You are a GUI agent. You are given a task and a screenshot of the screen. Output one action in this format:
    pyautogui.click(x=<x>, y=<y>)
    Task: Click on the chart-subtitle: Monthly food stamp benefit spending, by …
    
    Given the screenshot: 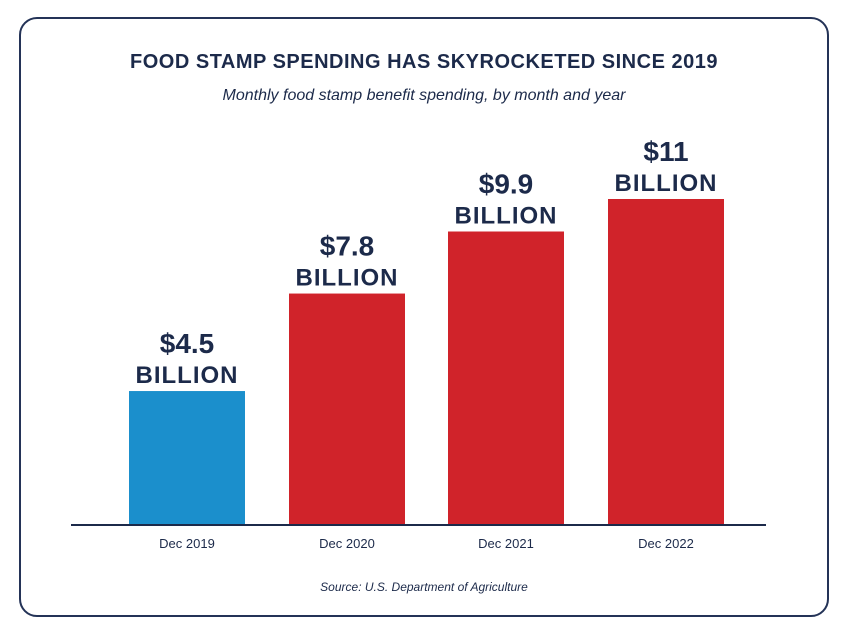 What is the action you would take?
    pyautogui.click(x=424, y=95)
    